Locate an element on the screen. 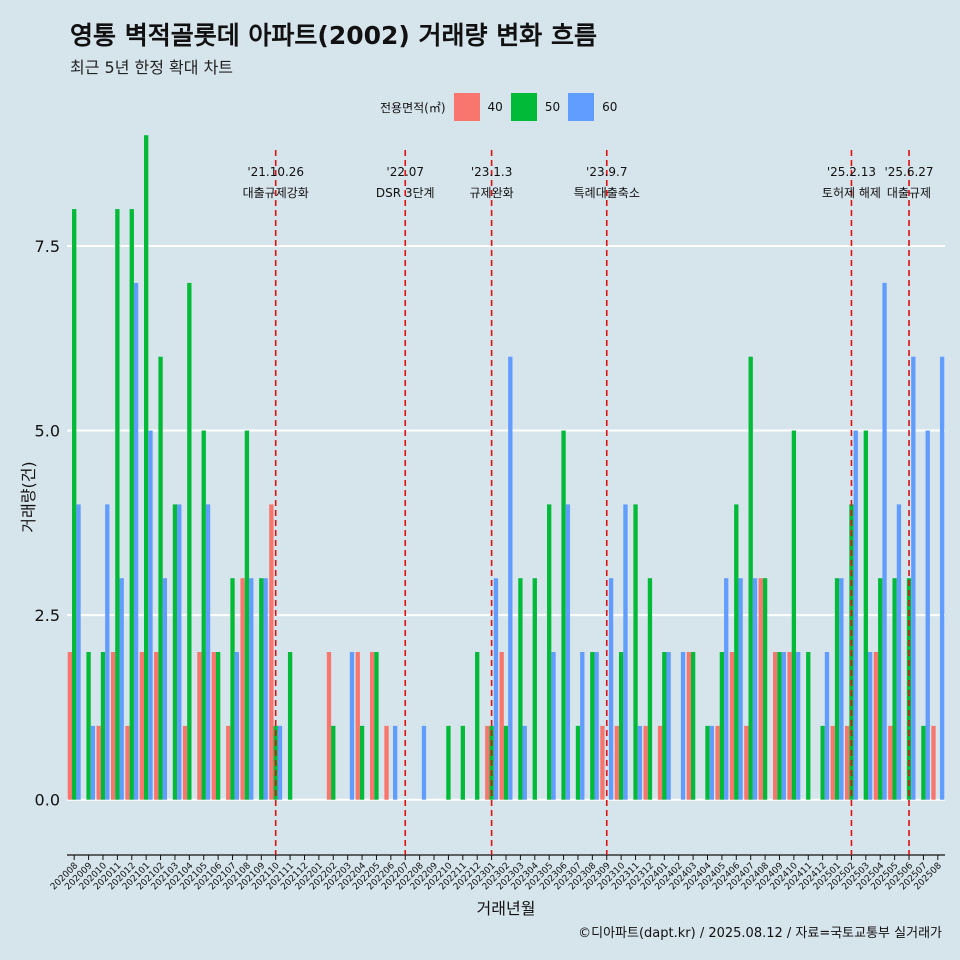 This screenshot has width=960, height=960. y-axis-title: 거래량(건) is located at coordinates (28, 496).